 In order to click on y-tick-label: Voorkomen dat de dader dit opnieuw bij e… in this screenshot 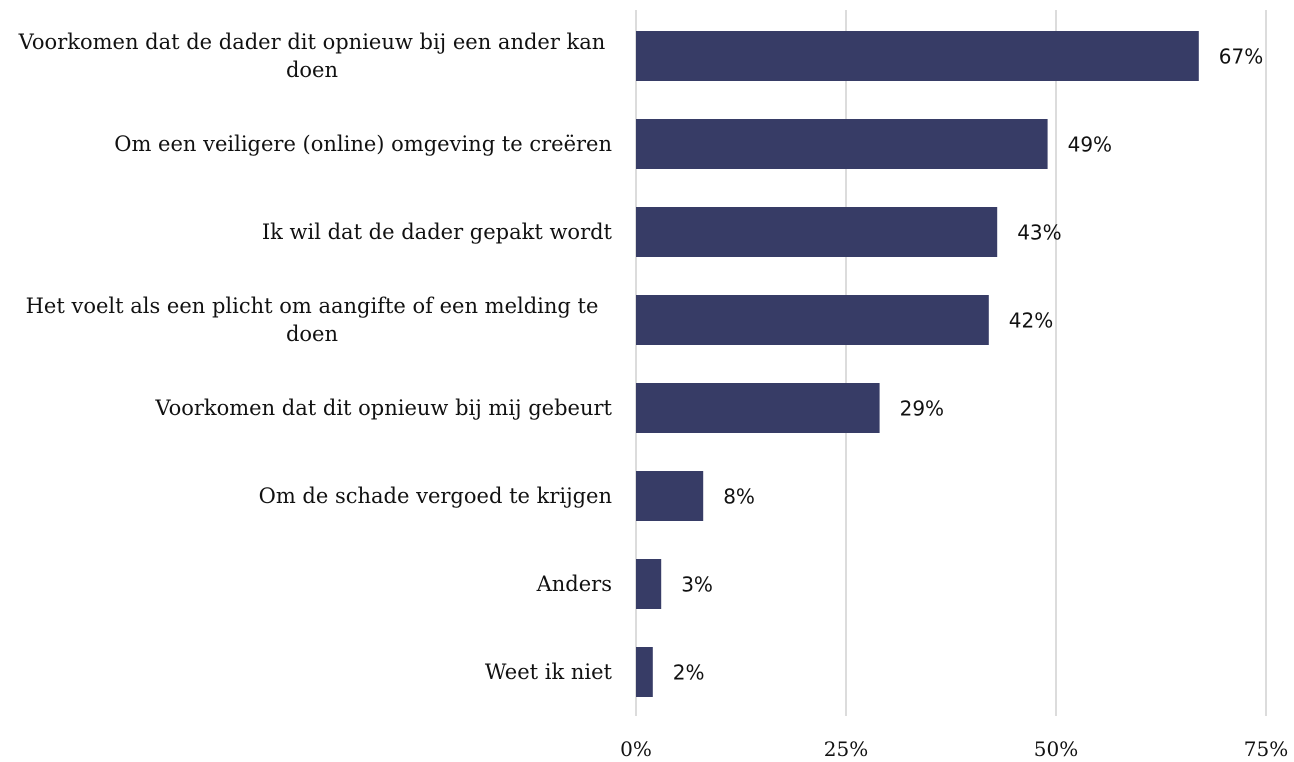, I will do `click(312, 56)`.